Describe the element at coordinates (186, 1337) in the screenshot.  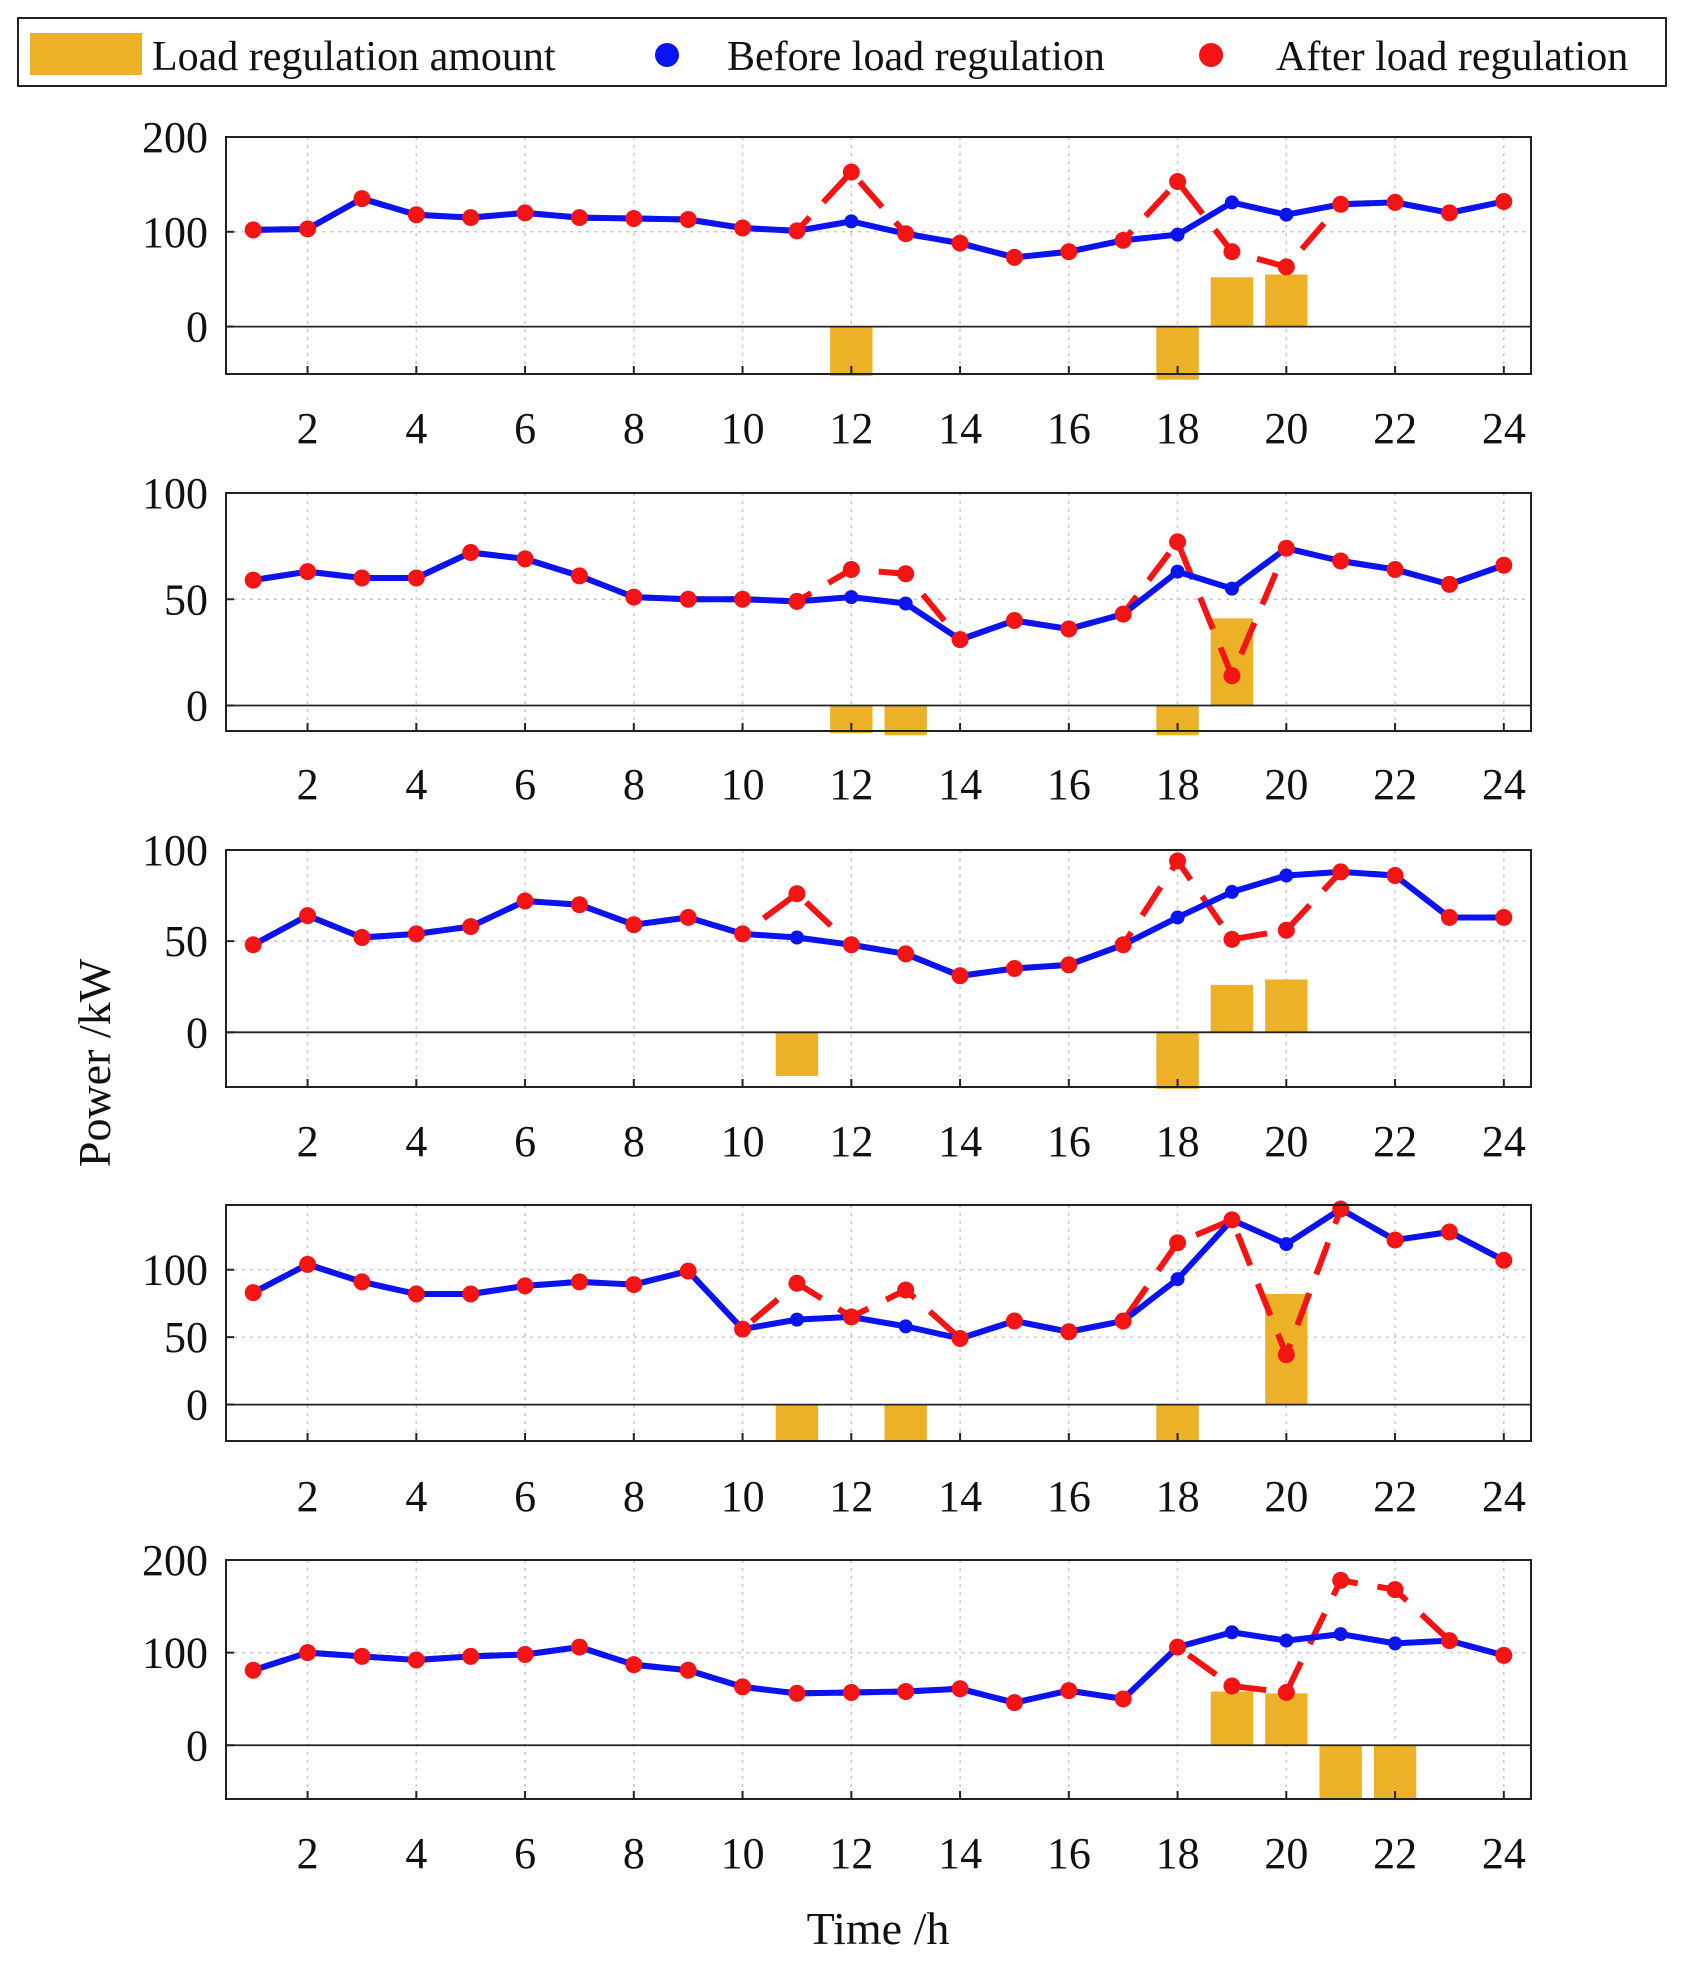
I see `y-tick-label: 50` at that location.